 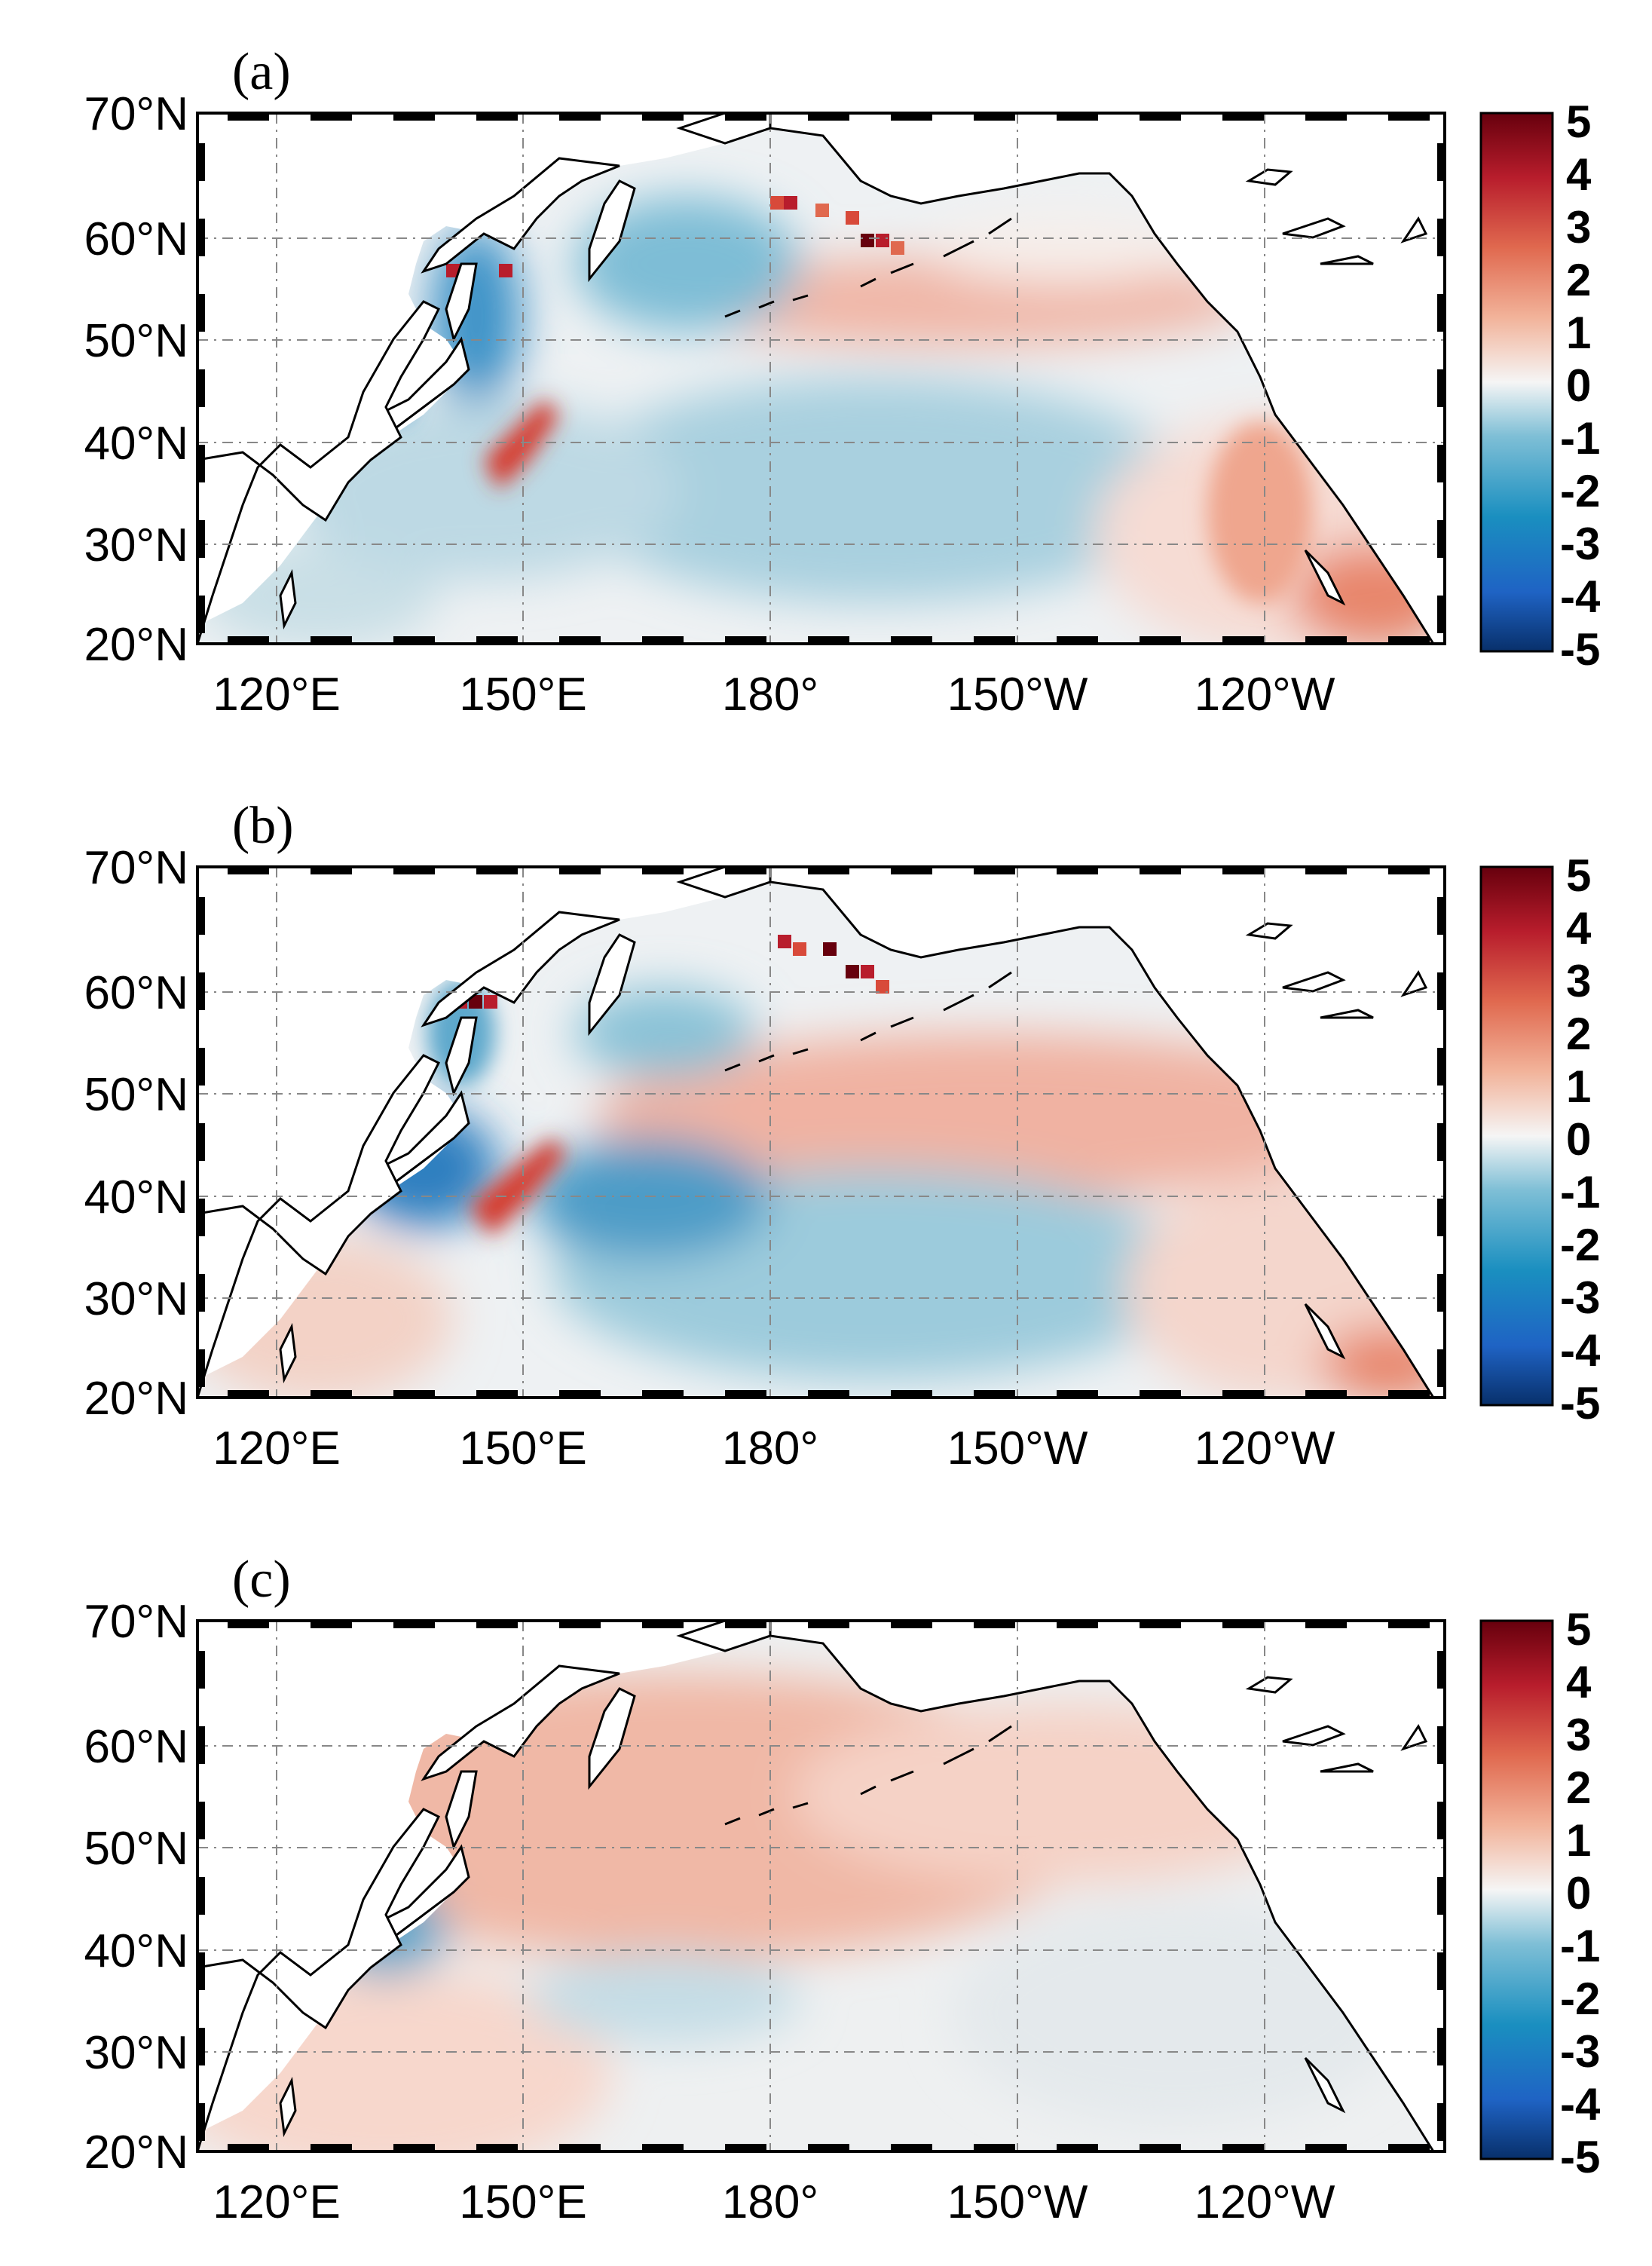 I want to click on panel-label-a: (a), so click(x=261, y=72).